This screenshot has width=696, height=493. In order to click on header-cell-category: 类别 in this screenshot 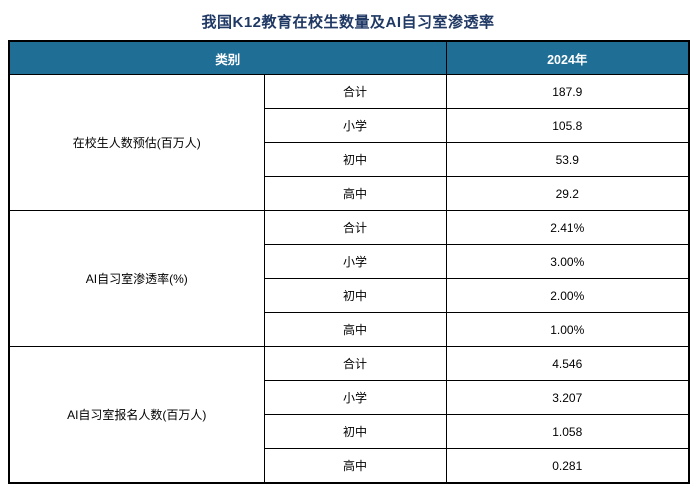, I will do `click(227, 57)`.